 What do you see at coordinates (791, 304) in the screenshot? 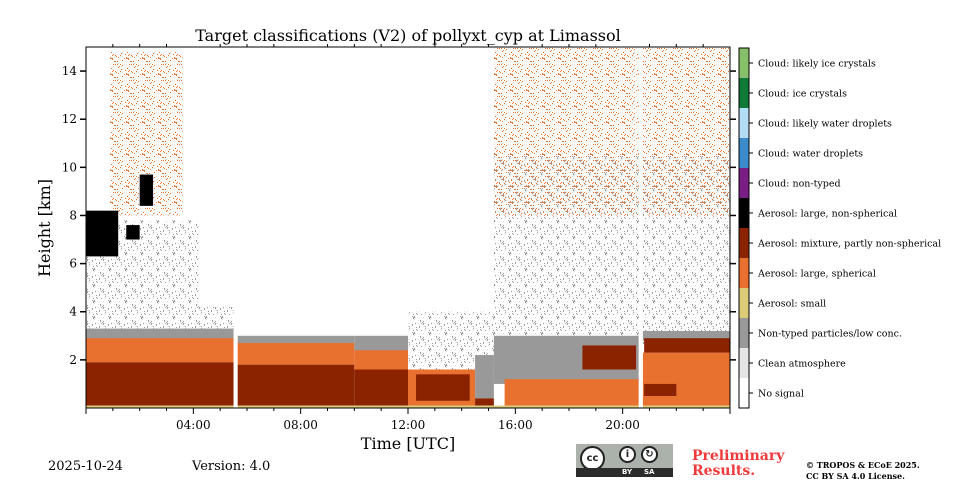
I see `colorbar-label: Aerosol: small` at bounding box center [791, 304].